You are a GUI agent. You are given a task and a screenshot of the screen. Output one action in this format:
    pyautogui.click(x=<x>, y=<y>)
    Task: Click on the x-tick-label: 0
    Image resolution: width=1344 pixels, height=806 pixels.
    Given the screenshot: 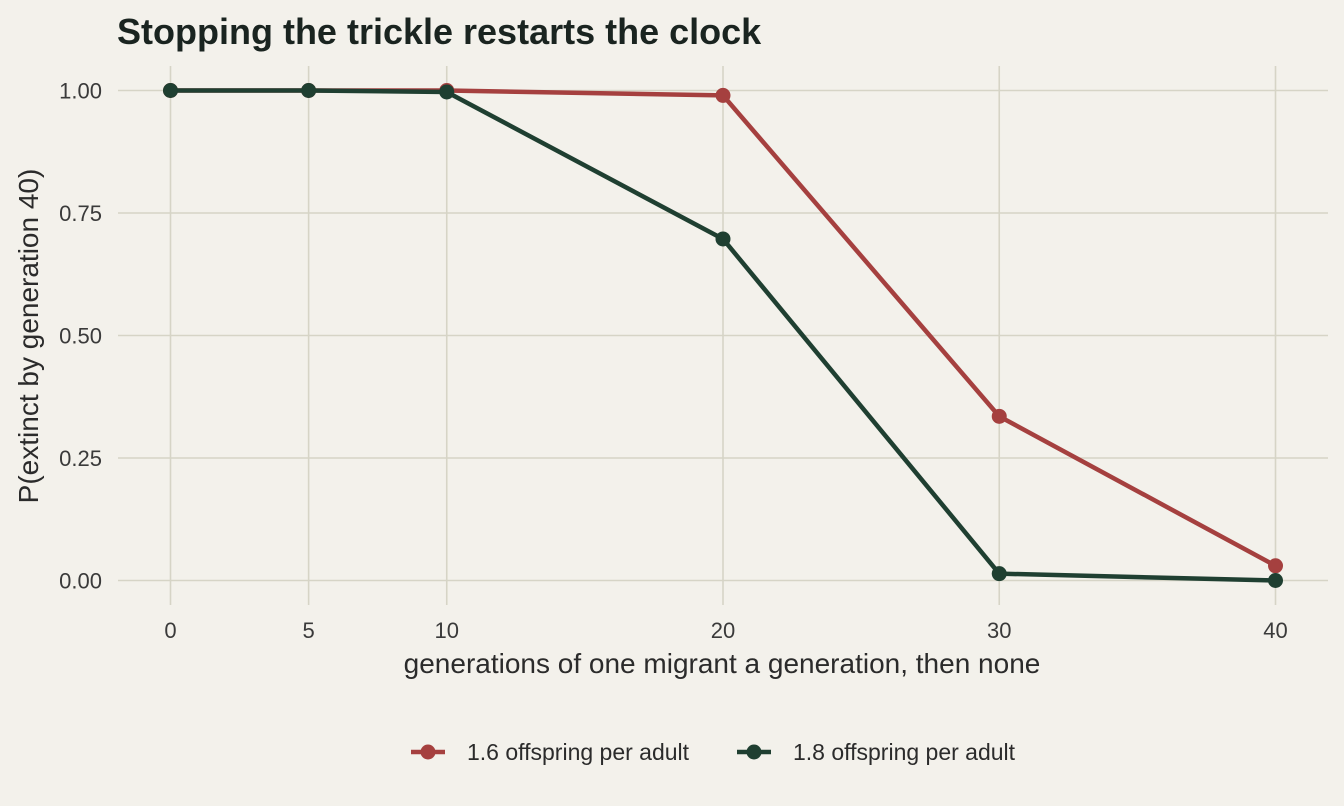 What is the action you would take?
    pyautogui.click(x=170, y=630)
    